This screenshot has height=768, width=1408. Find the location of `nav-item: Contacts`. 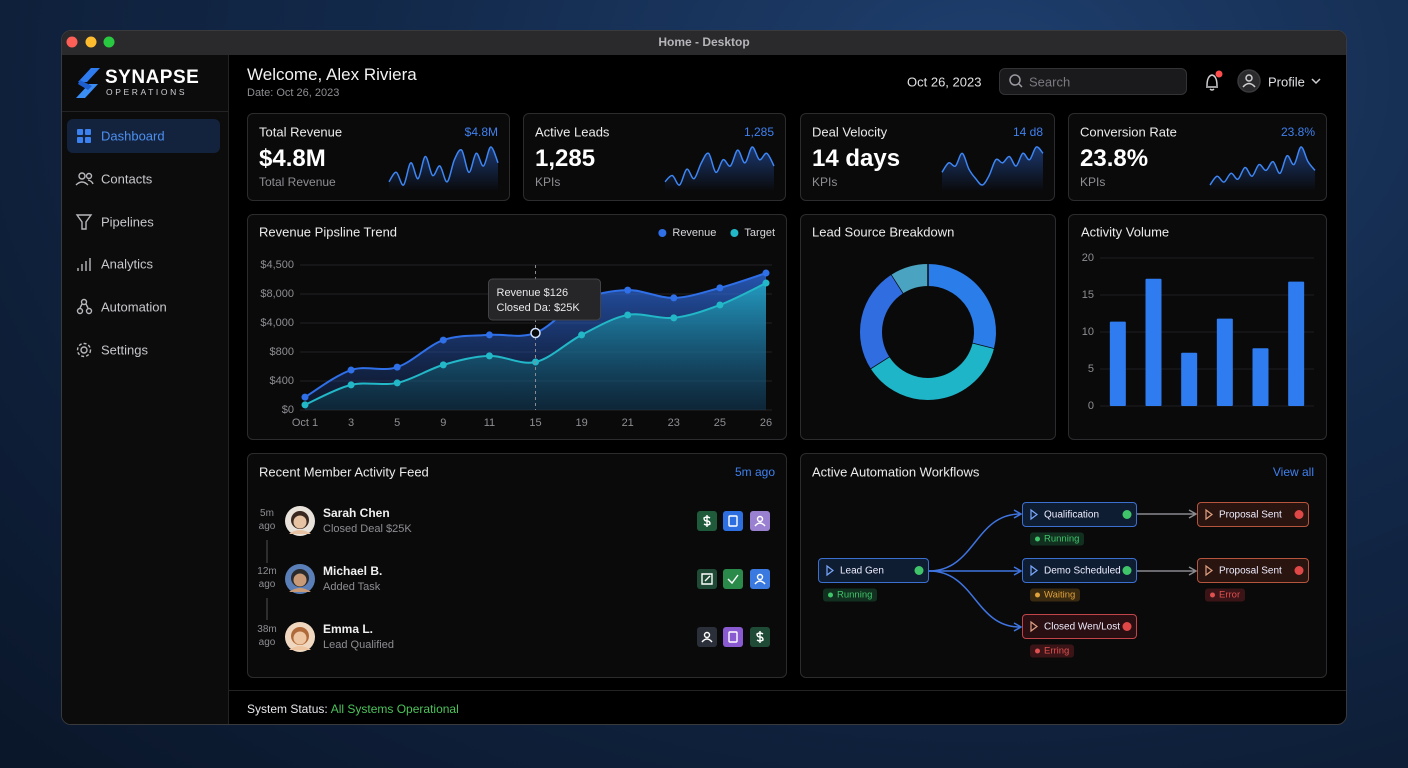

nav-item: Contacts is located at coordinates (127, 179).